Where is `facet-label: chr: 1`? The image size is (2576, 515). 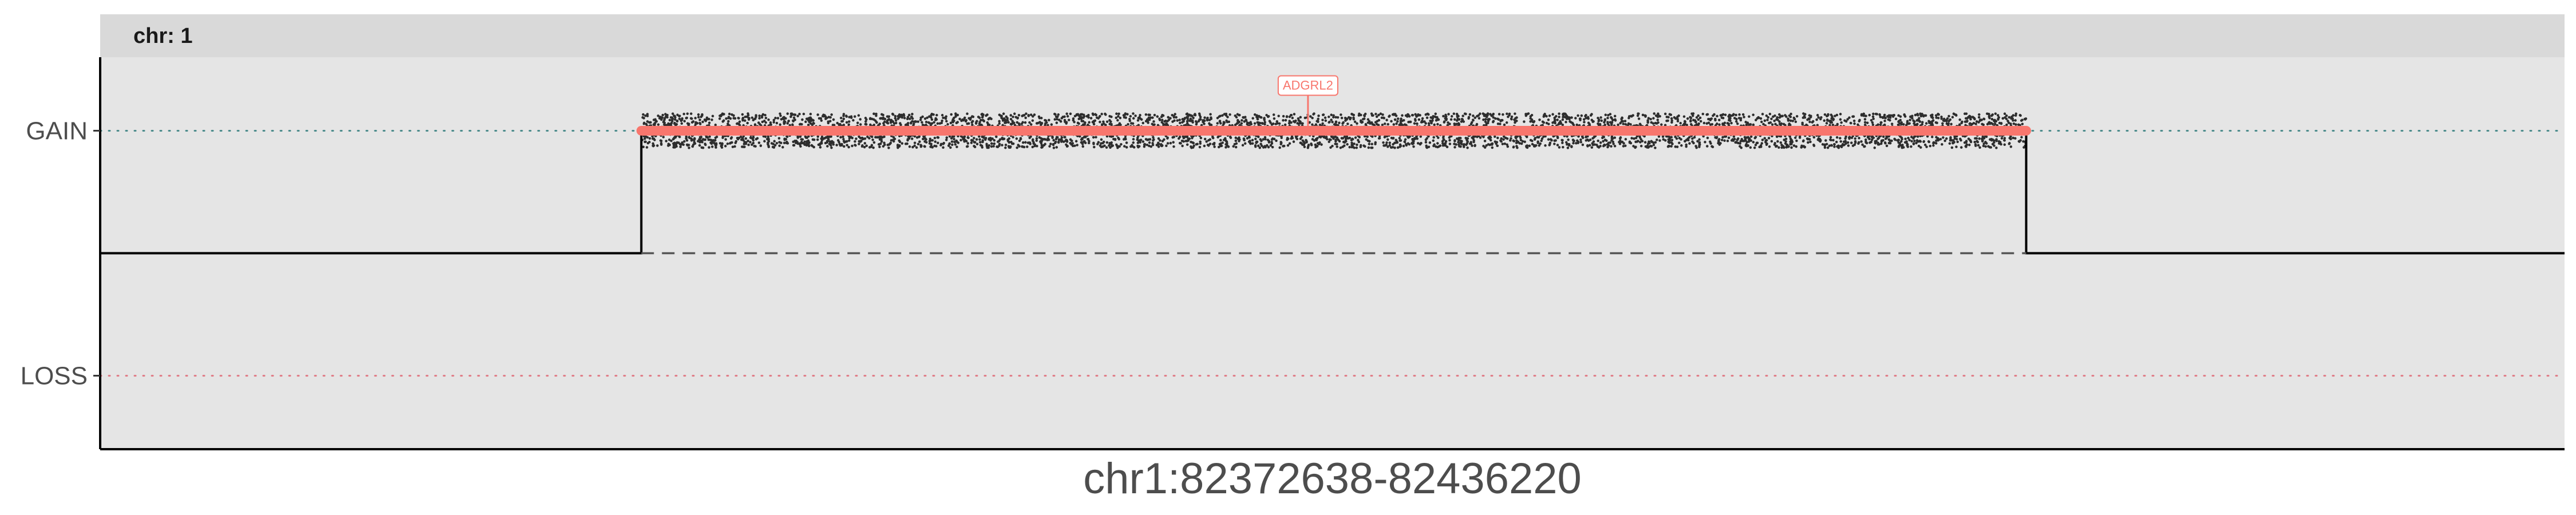
facet-label: chr: 1 is located at coordinates (162, 36).